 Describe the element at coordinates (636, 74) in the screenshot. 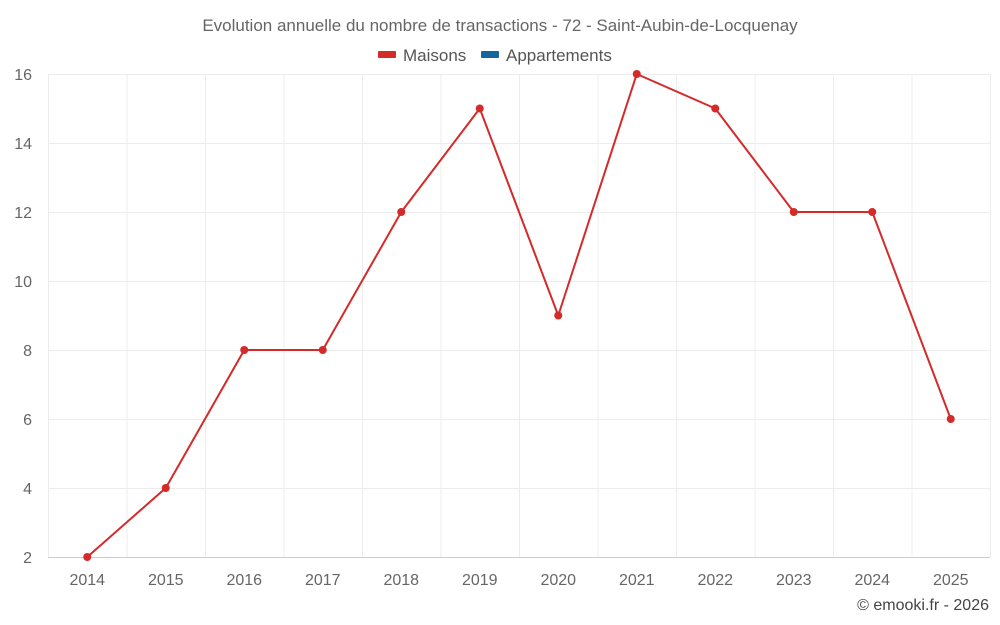

I see `data-point-2021` at that location.